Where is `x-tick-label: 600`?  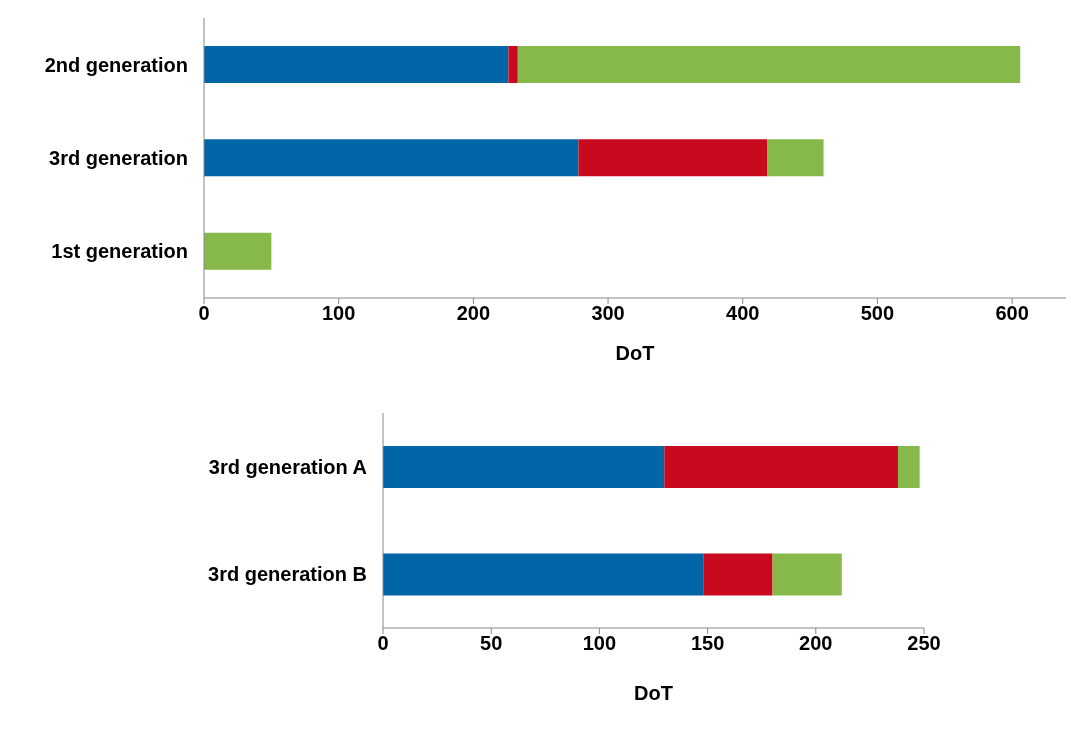
x-tick-label: 600 is located at coordinates (1012, 313).